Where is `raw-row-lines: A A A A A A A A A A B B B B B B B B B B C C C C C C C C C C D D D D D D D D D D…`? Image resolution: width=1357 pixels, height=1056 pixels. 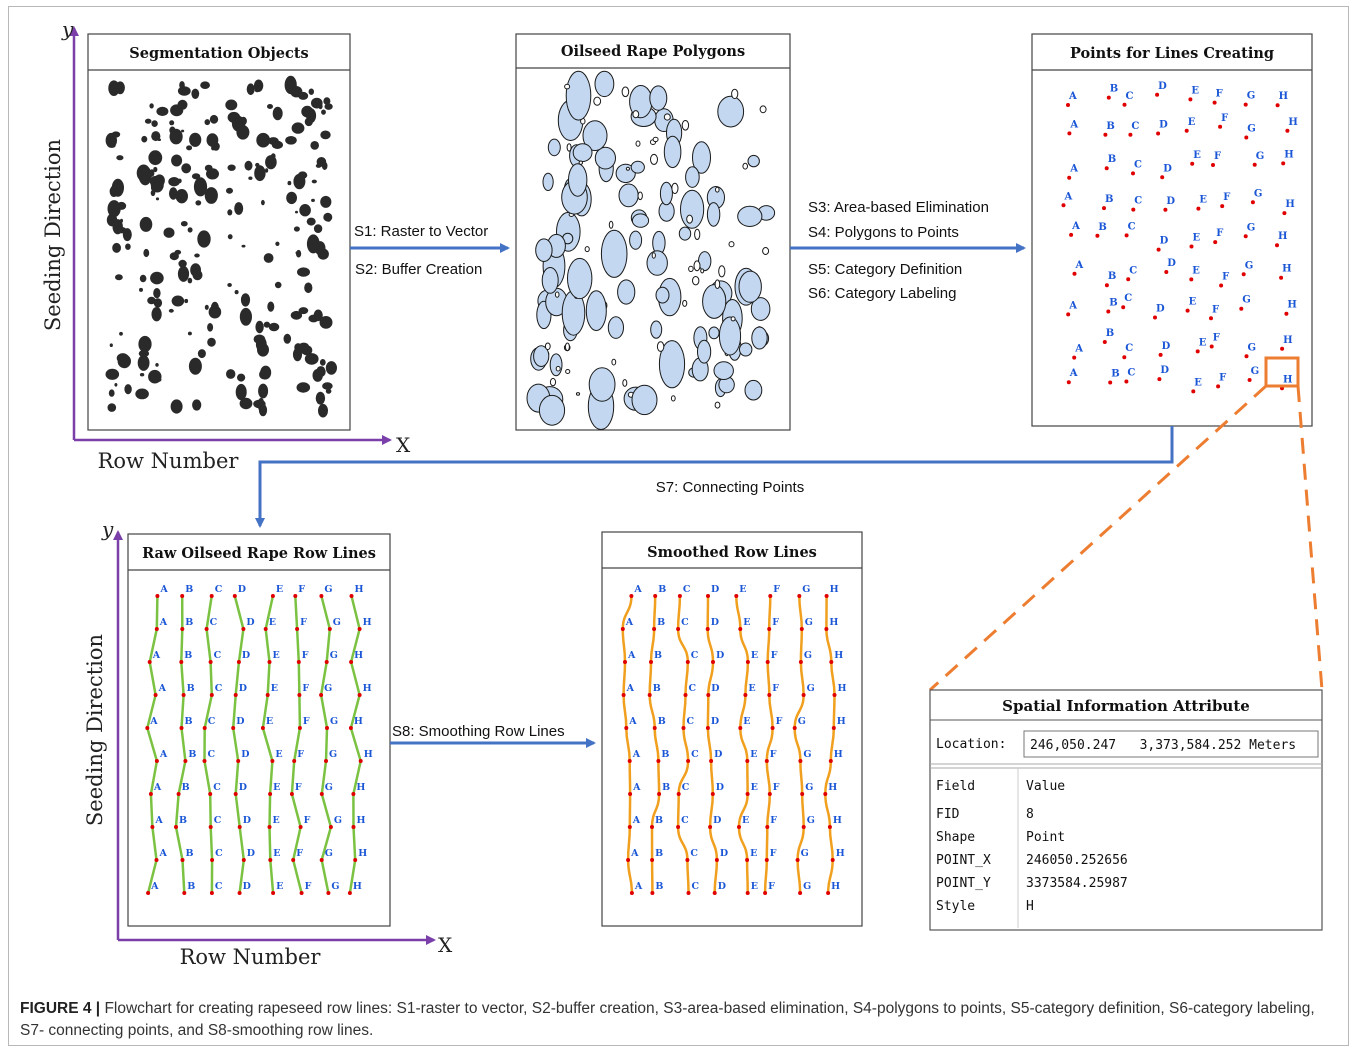
raw-row-lines: A A A A A A A A A A B B B B B B B B B B C C C C C C C C C C D D D D D D D D D D… is located at coordinates (259, 739).